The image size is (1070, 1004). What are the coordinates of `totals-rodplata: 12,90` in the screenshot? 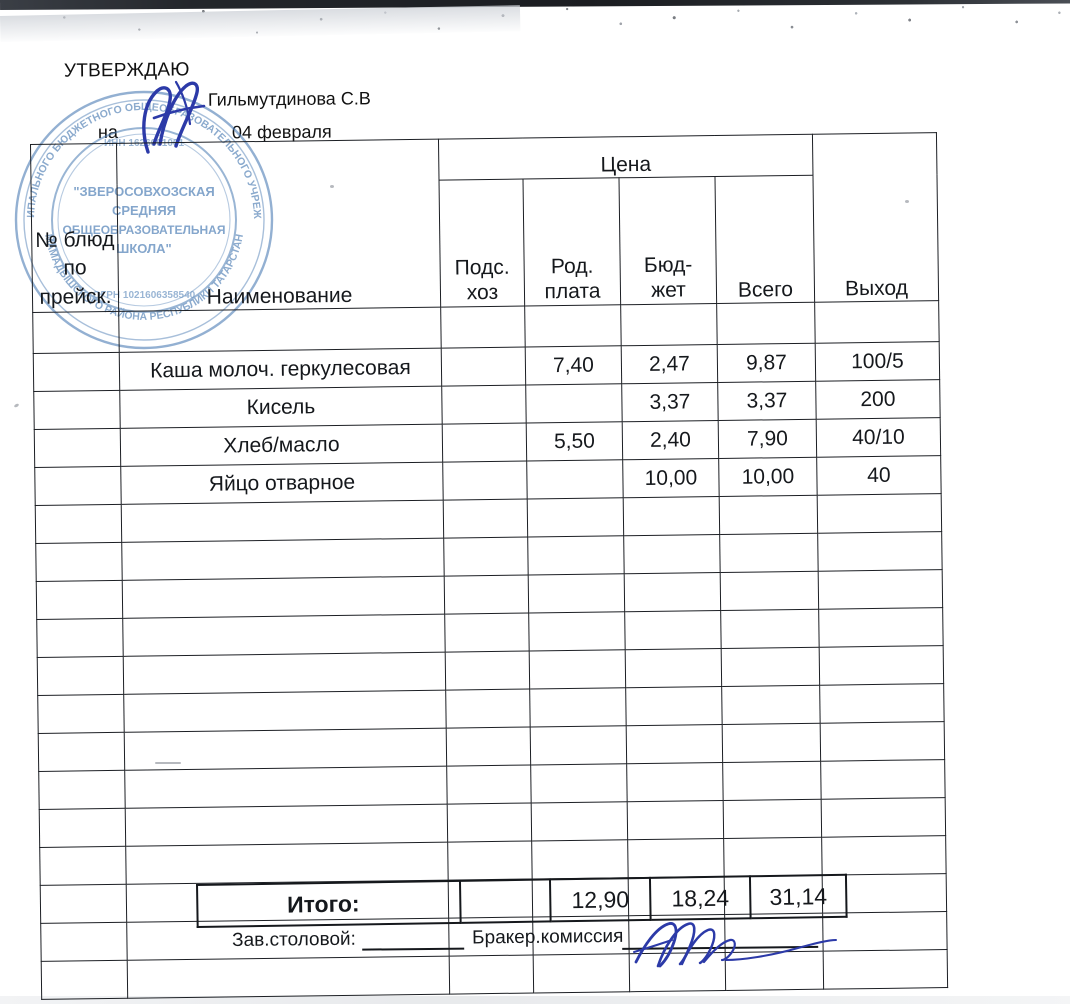 It's located at (600, 899).